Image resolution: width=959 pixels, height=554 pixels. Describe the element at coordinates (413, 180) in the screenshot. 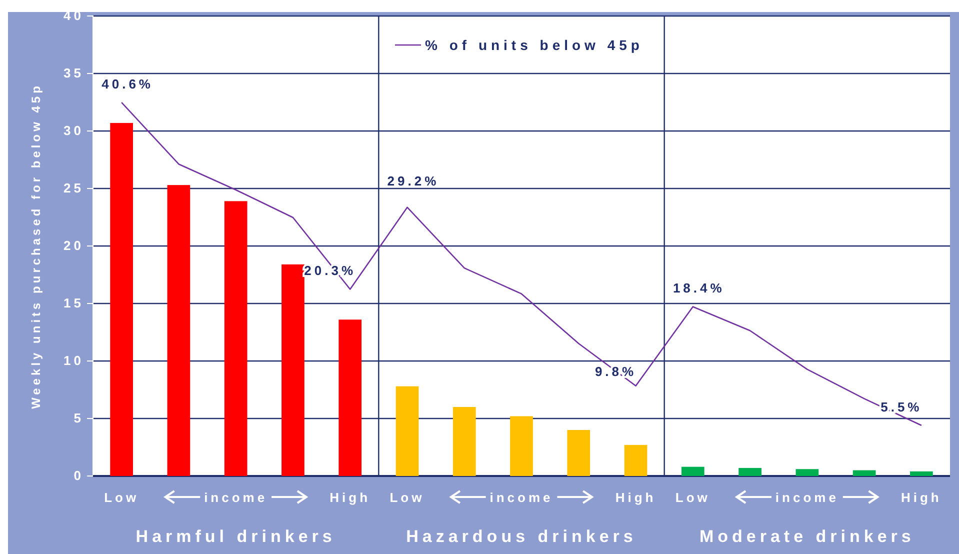

I see `data-label: 29.2%` at that location.